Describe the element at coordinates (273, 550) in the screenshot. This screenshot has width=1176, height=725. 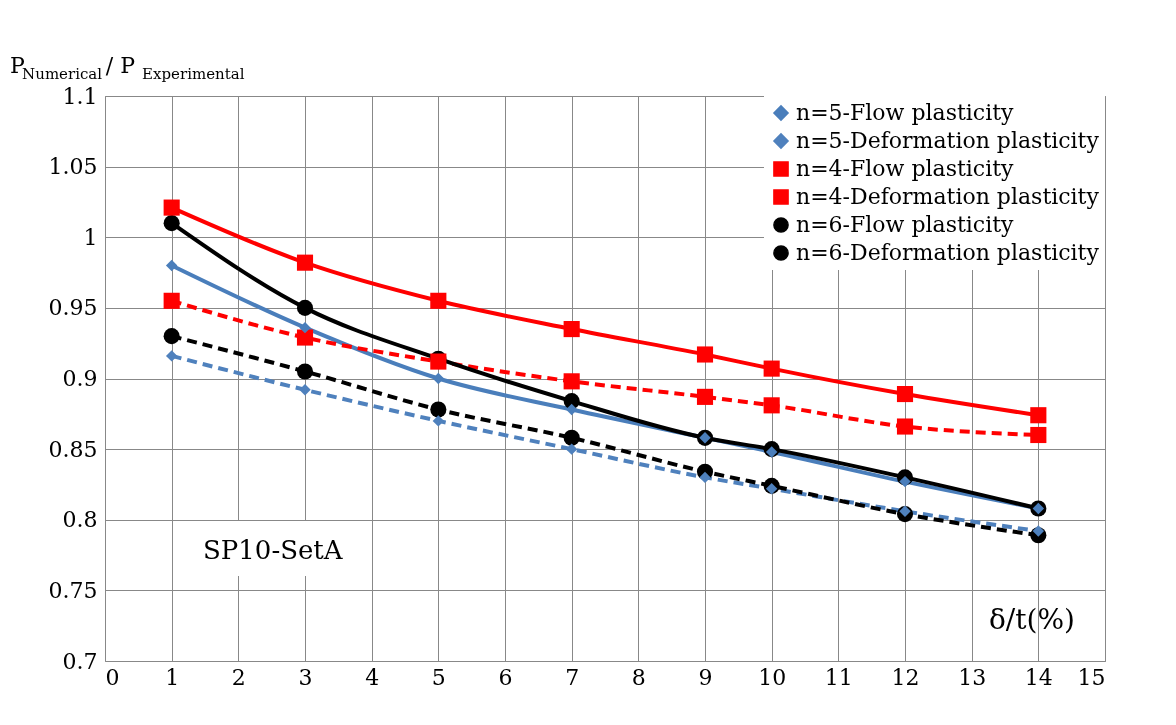
I see `annotation: SP10-SetA` at that location.